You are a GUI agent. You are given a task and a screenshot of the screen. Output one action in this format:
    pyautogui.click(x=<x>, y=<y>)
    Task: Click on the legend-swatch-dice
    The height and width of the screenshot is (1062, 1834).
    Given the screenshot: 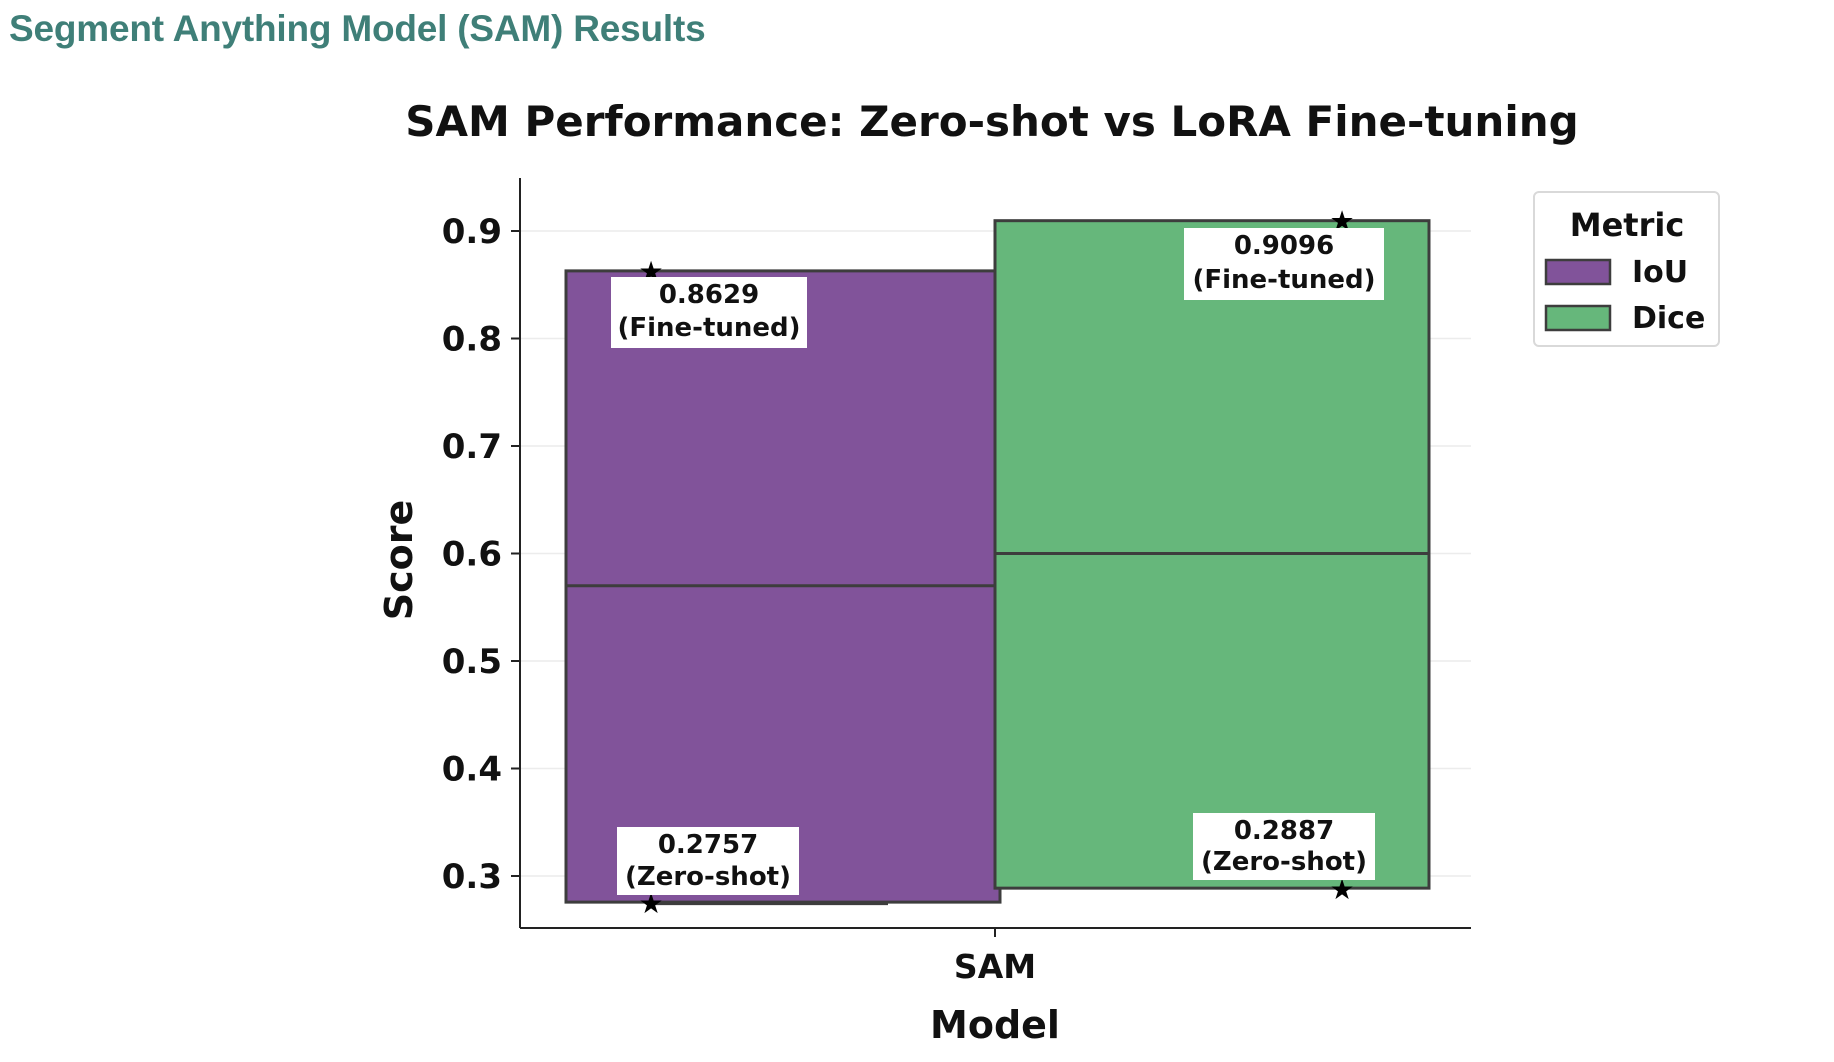 What is the action you would take?
    pyautogui.click(x=1578, y=318)
    